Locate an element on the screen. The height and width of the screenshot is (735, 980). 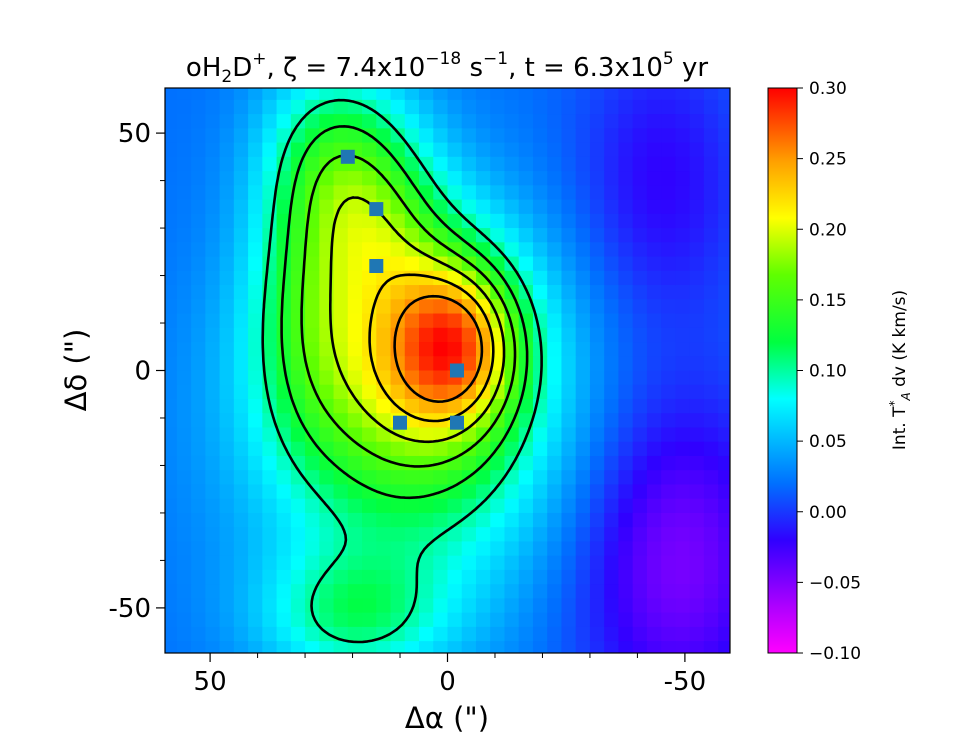
x-axis: 50 0 -50 is located at coordinates (450, 675).